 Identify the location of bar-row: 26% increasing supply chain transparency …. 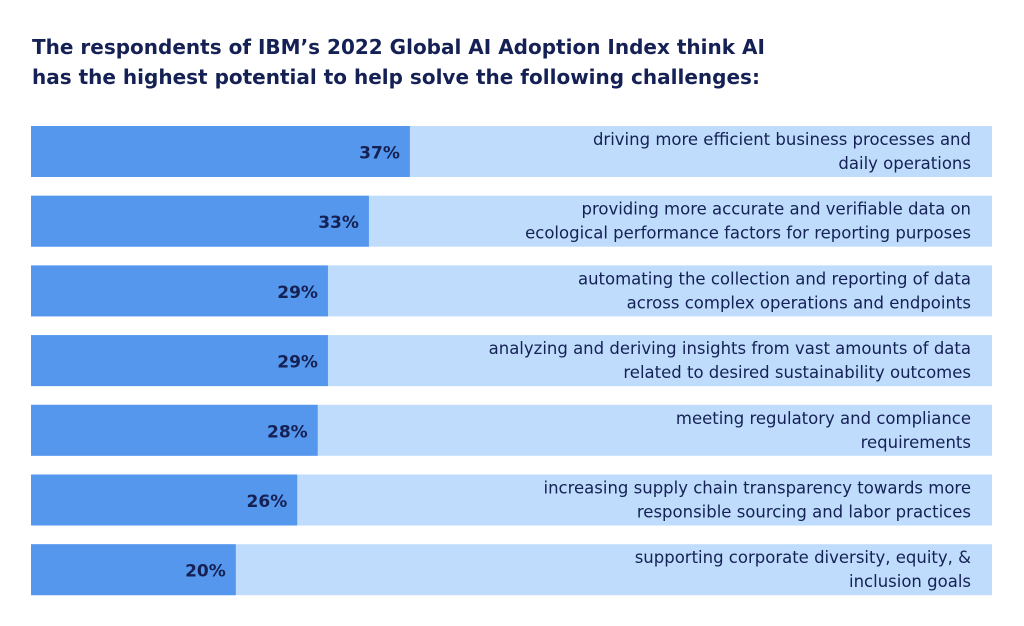
(511, 500).